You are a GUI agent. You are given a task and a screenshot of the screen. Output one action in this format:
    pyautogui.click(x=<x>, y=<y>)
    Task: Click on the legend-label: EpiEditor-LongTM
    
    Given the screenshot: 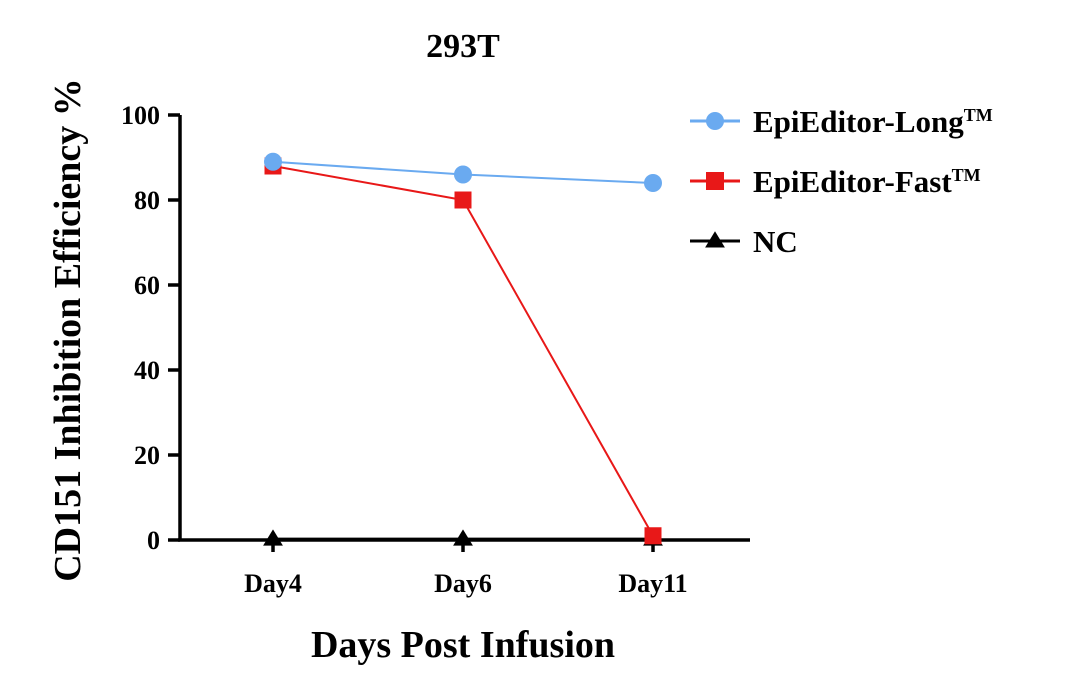 What is the action you would take?
    pyautogui.click(x=873, y=121)
    